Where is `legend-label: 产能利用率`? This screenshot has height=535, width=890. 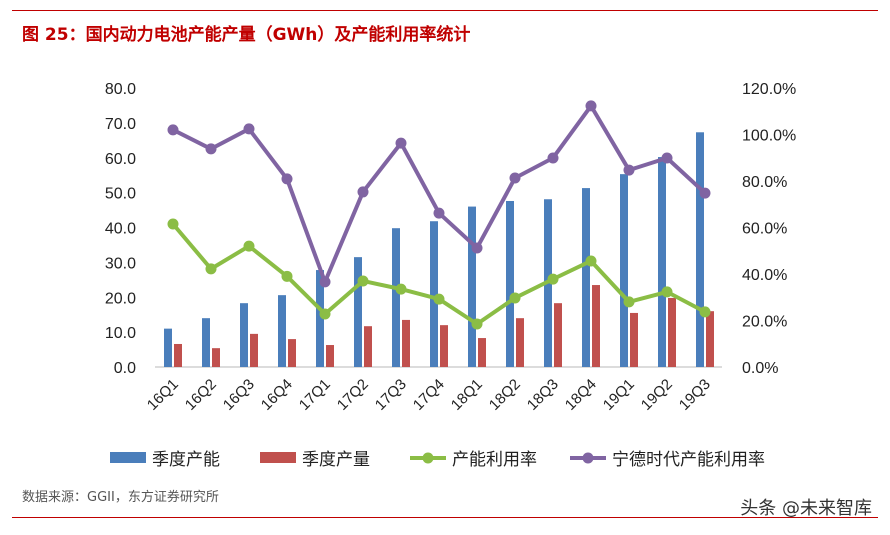
legend-label: 产能利用率 is located at coordinates (494, 460).